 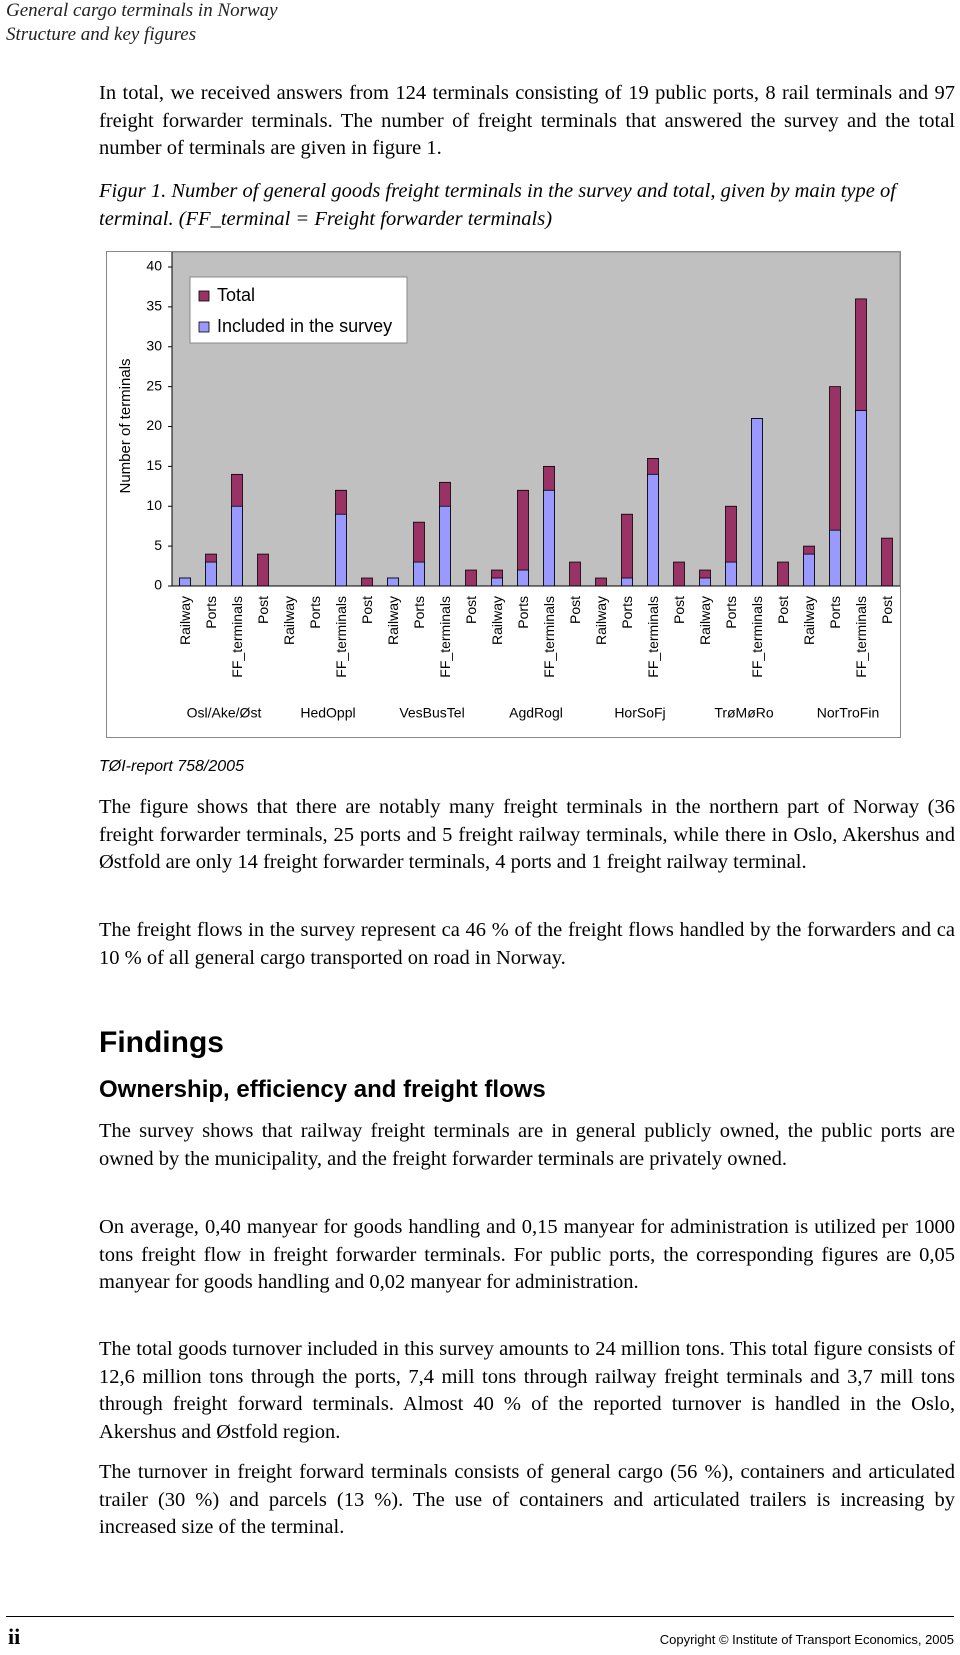 What do you see at coordinates (154, 425) in the screenshot?
I see `y-tick-label: 20` at bounding box center [154, 425].